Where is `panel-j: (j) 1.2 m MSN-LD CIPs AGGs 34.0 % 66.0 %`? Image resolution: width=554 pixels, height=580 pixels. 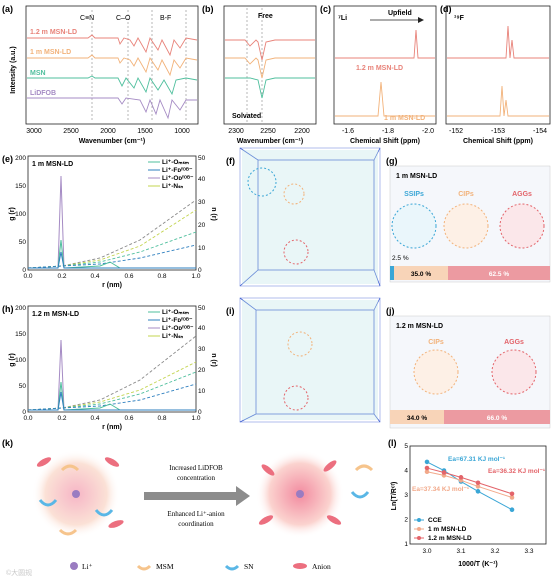 panel-j: (j) 1.2 m MSN-LD CIPs AGGs 34.0 % 66.0 % is located at coordinates (468, 367).